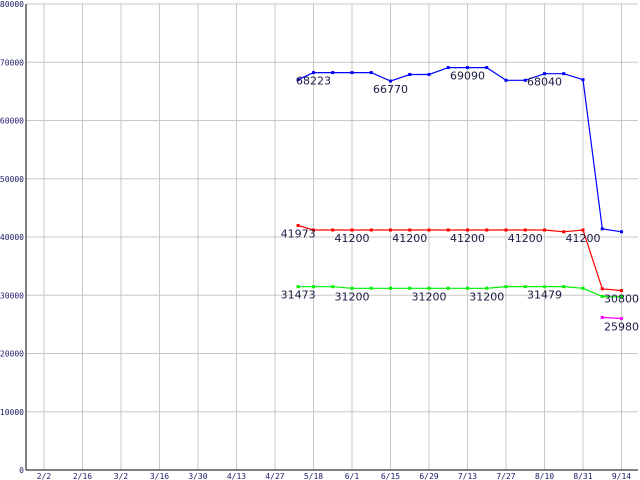 The width and height of the screenshot is (640, 480). What do you see at coordinates (82, 476) in the screenshot?
I see `x-tick-label: 2/16` at bounding box center [82, 476].